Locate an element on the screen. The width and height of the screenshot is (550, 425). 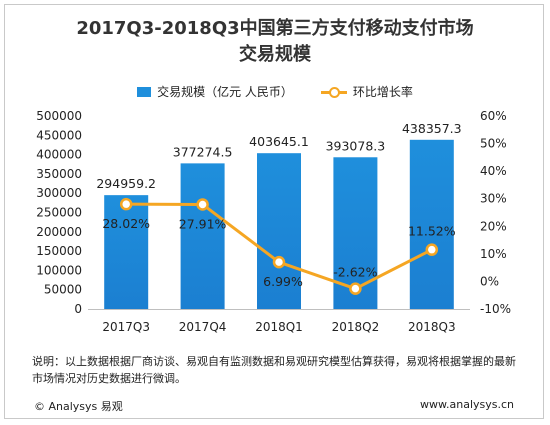
x-axis-tick-label: 2018Q3 is located at coordinates (432, 327).